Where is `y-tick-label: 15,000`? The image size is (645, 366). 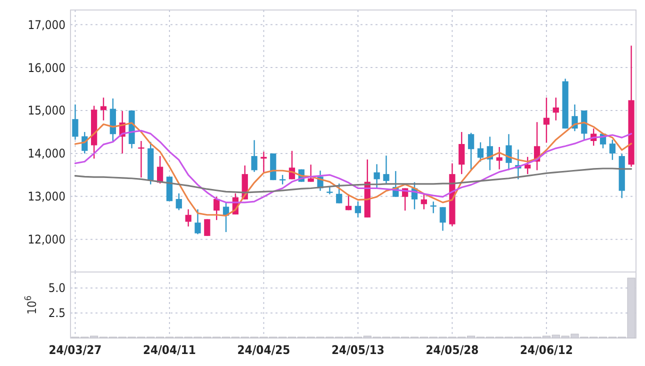
y-tick-label: 15,000 is located at coordinates (47, 111).